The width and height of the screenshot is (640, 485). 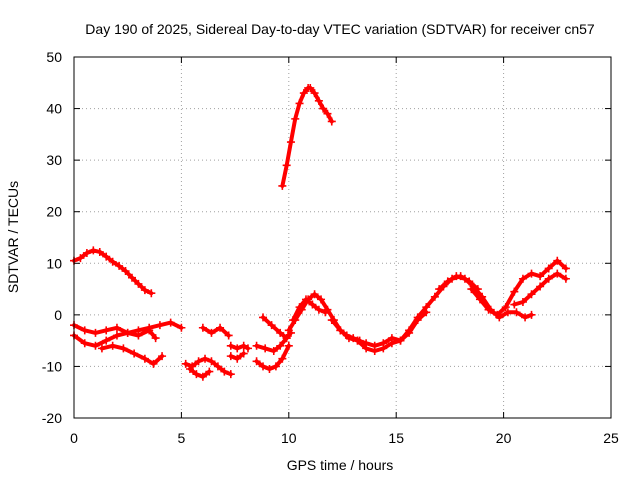 What do you see at coordinates (504, 438) in the screenshot?
I see `x-tick-label: 20` at bounding box center [504, 438].